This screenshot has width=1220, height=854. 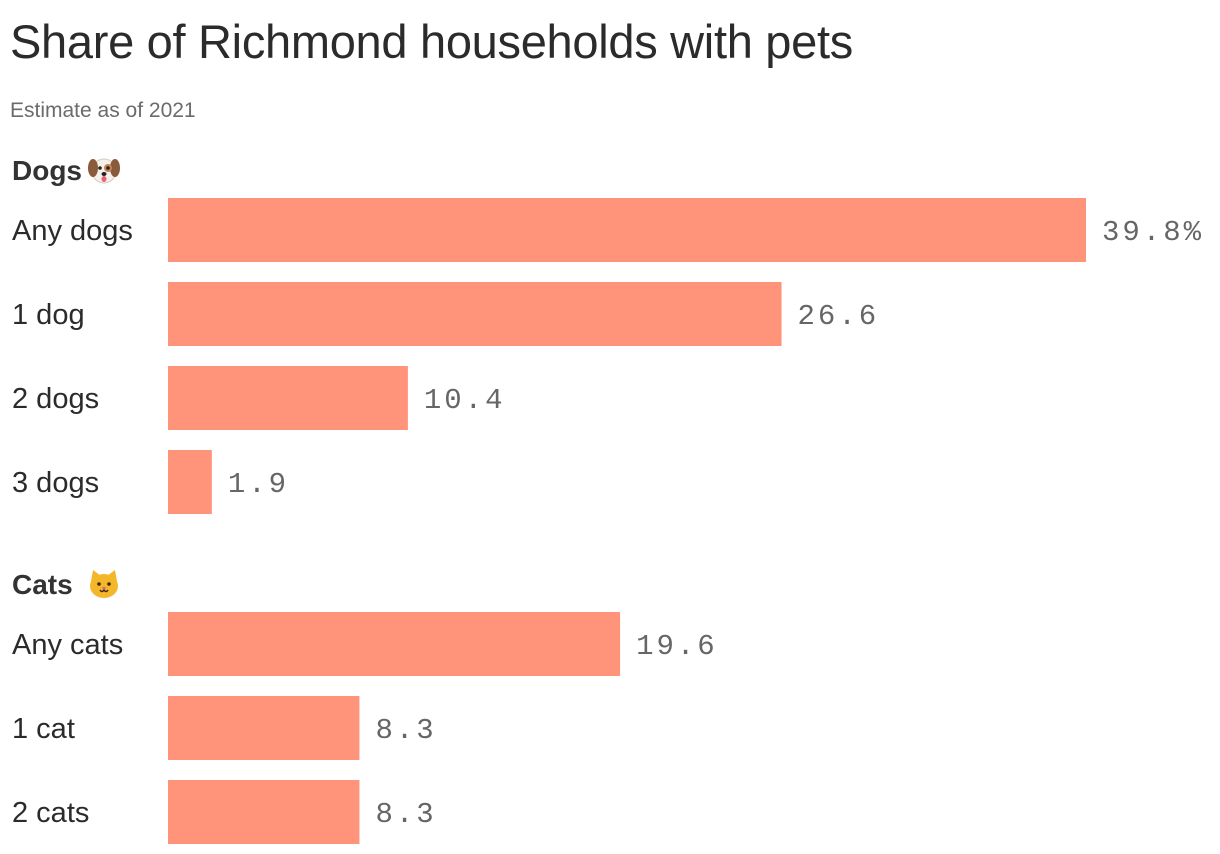 What do you see at coordinates (55, 399) in the screenshot?
I see `category-label: 2 dogs` at bounding box center [55, 399].